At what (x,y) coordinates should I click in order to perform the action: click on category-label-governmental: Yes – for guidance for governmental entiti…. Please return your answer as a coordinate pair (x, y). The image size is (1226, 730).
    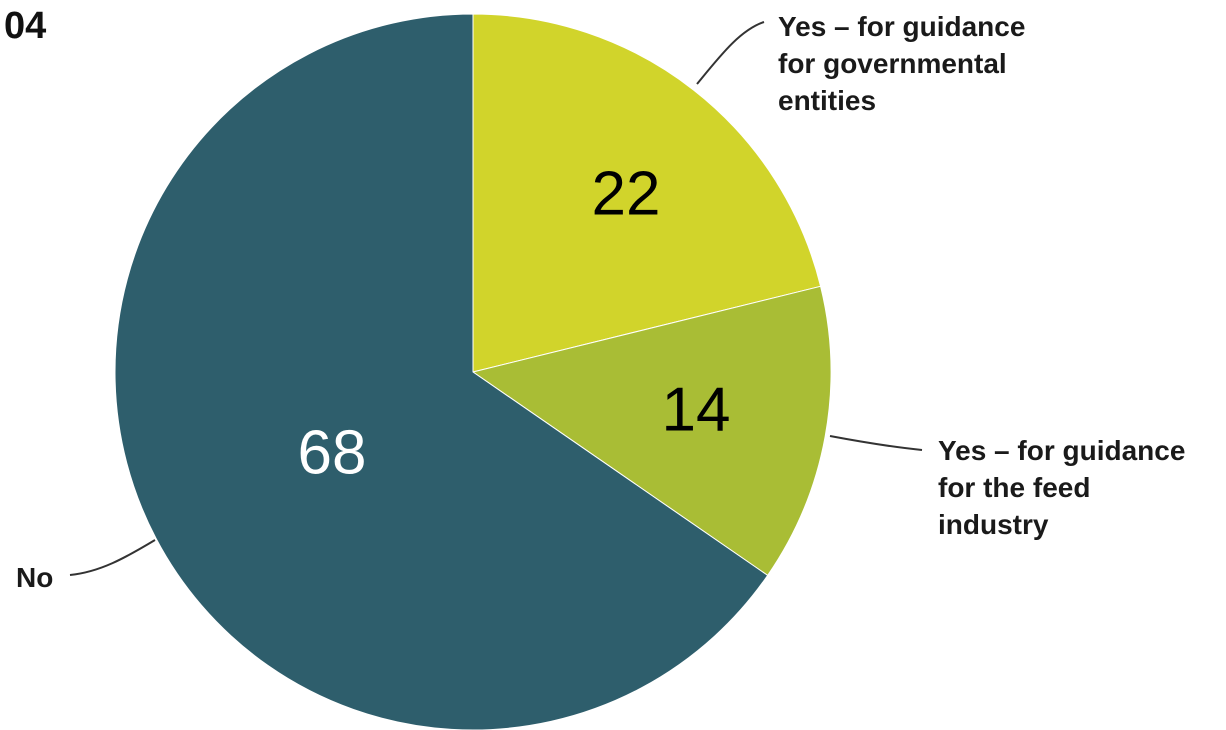
    Looking at the image, I should click on (901, 63).